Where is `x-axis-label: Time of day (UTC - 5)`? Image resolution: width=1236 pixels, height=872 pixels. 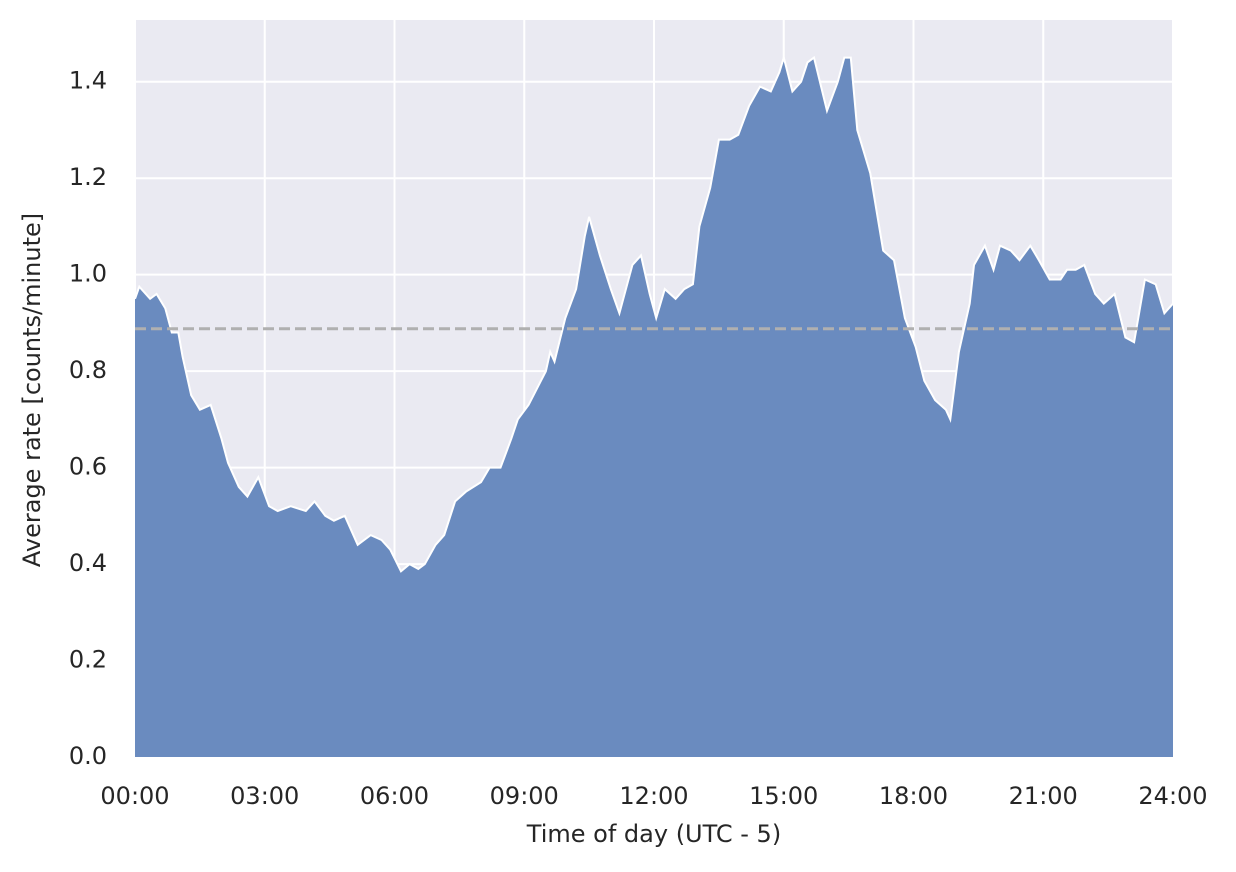 x-axis-label: Time of day (UTC - 5) is located at coordinates (653, 834).